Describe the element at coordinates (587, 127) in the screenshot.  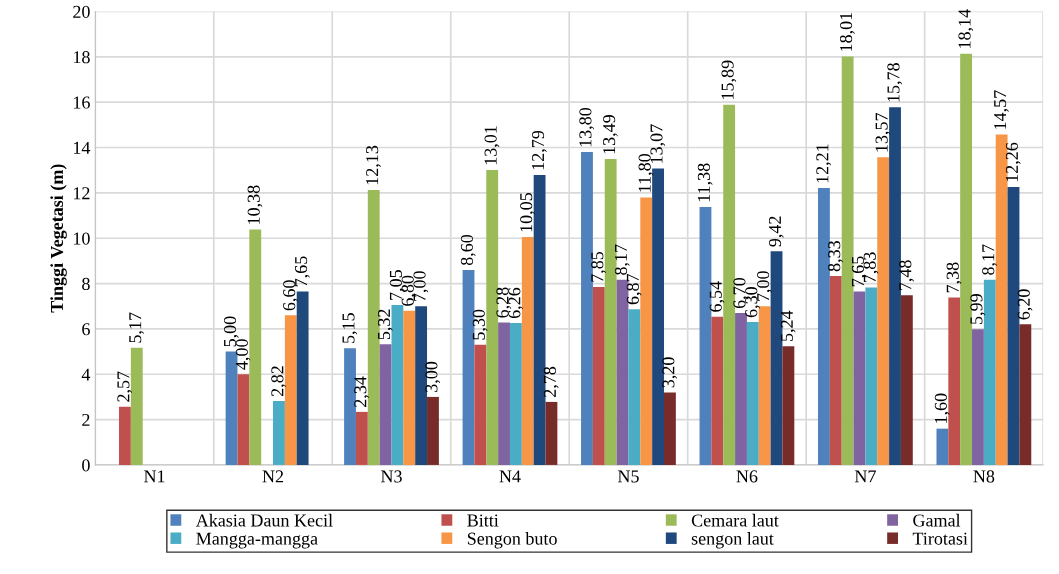
I see `data-label: 13,80` at that location.